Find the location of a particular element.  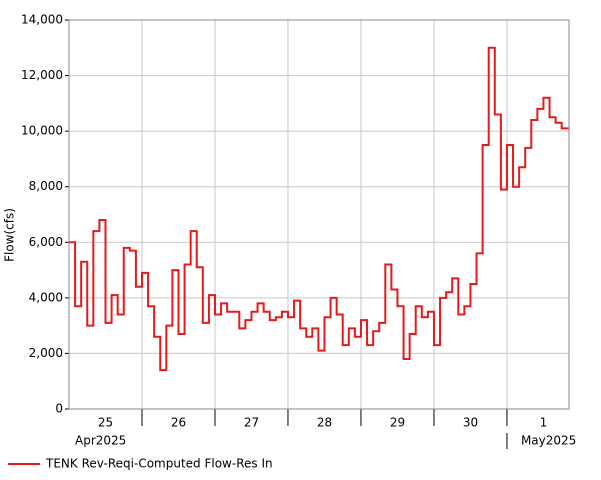

y-tick-label: 6,000 is located at coordinates (46, 242).